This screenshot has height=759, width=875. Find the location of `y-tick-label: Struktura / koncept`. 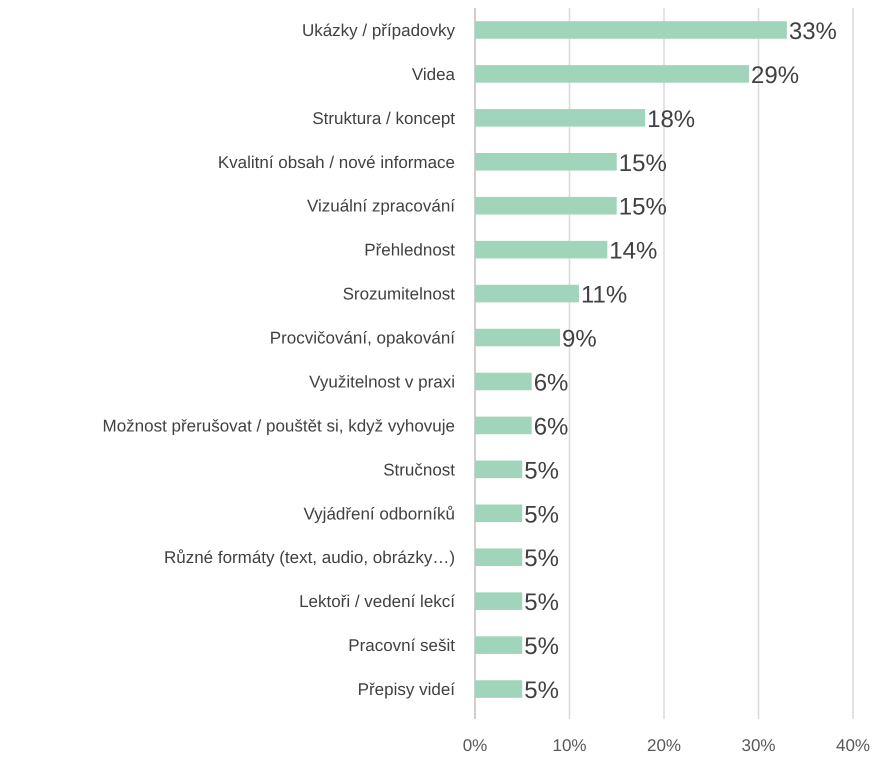

y-tick-label: Struktura / koncept is located at coordinates (384, 118).